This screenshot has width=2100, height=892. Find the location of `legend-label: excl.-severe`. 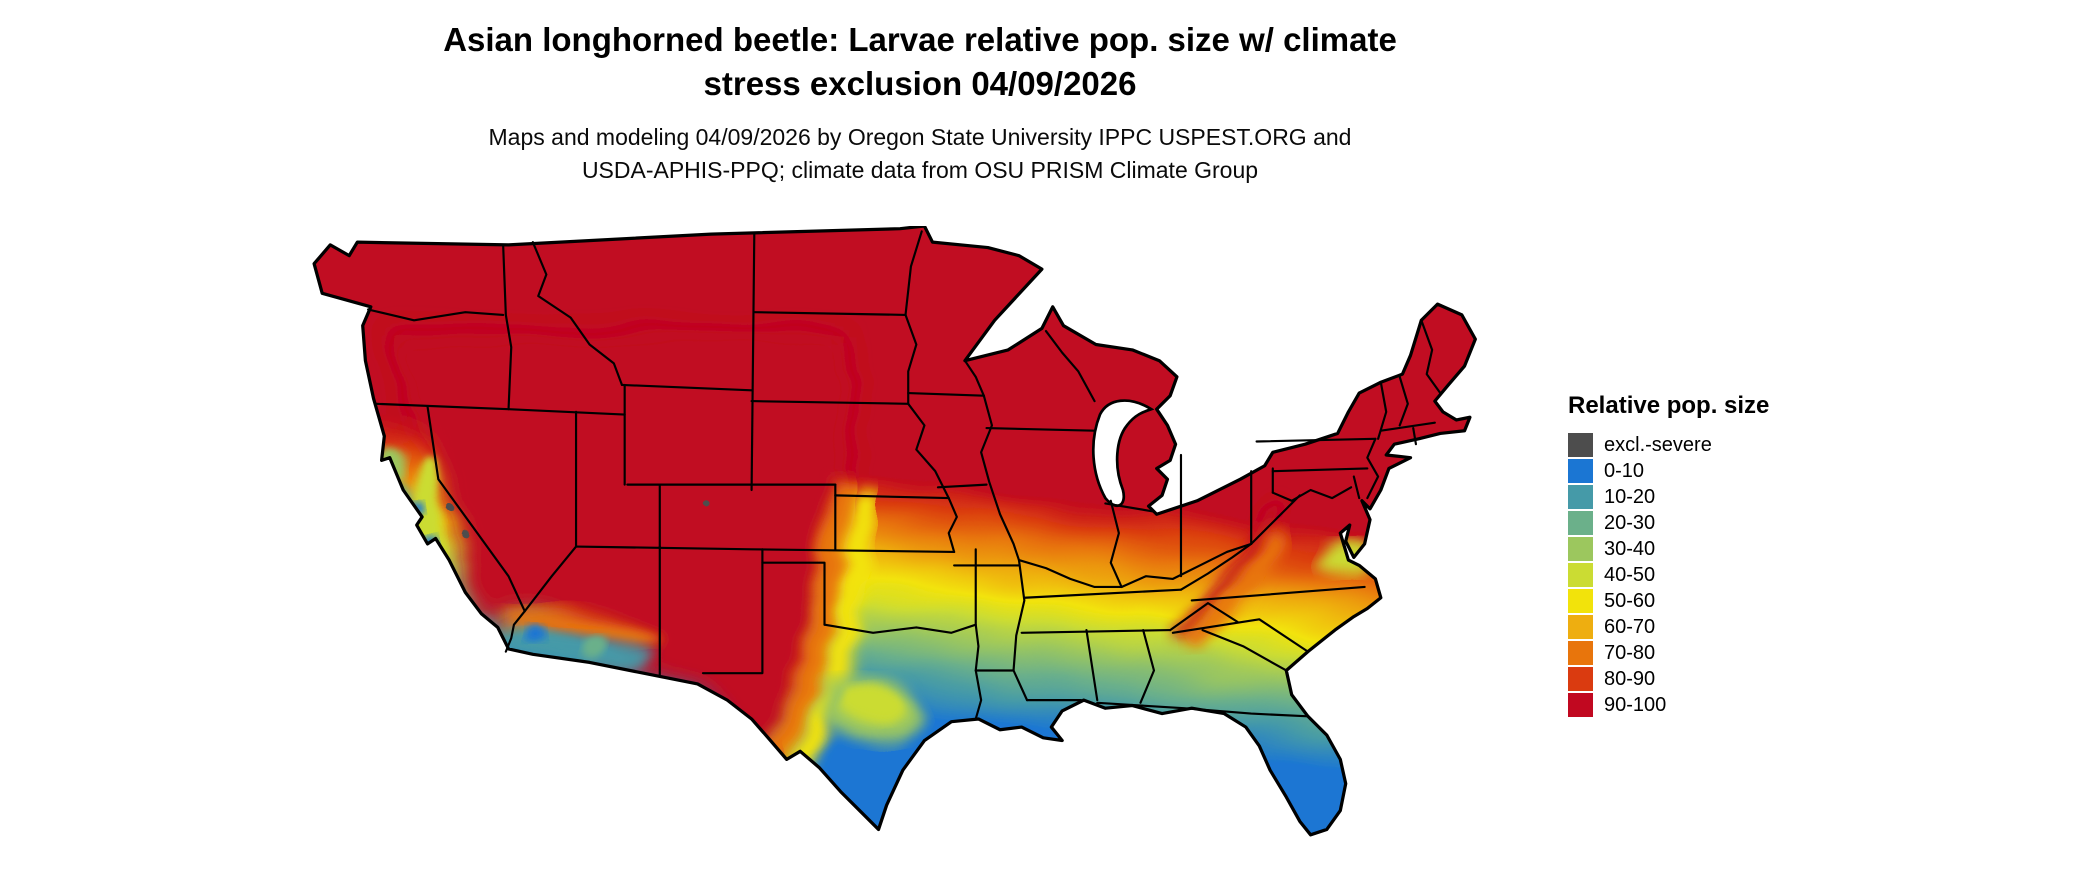

legend-label: excl.-severe is located at coordinates (1658, 445).